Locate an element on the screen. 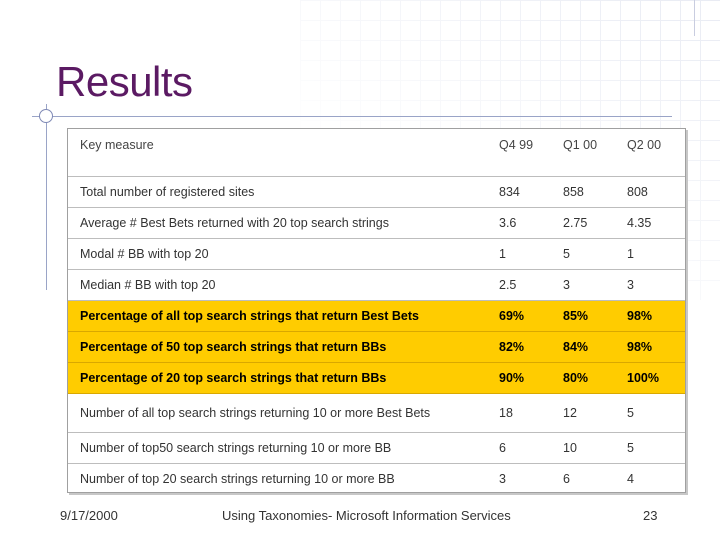  cell-value: 100% is located at coordinates (651, 378).